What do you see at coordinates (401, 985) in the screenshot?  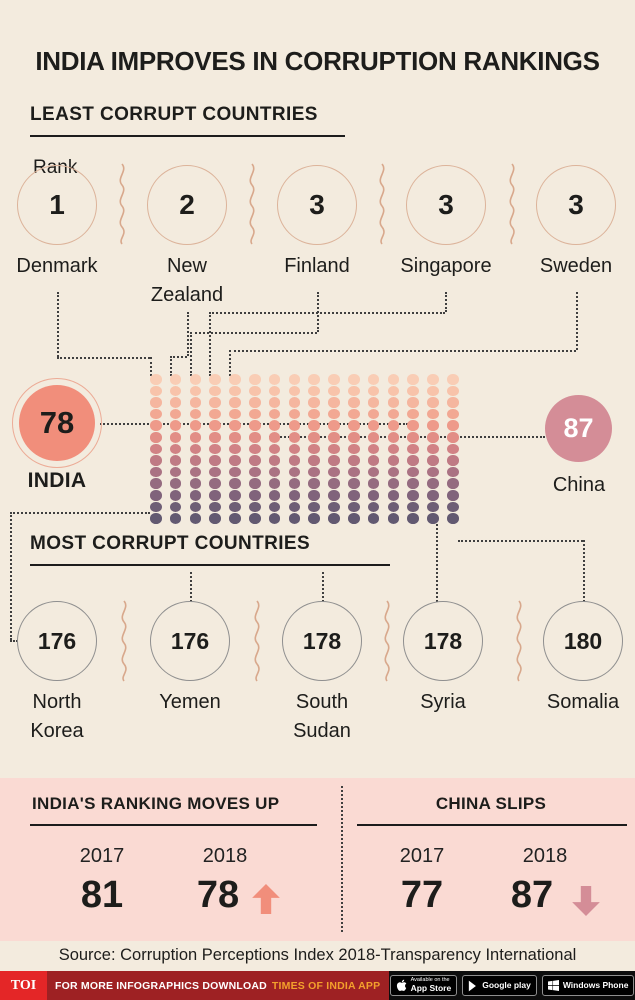 I see `apple-icon` at bounding box center [401, 985].